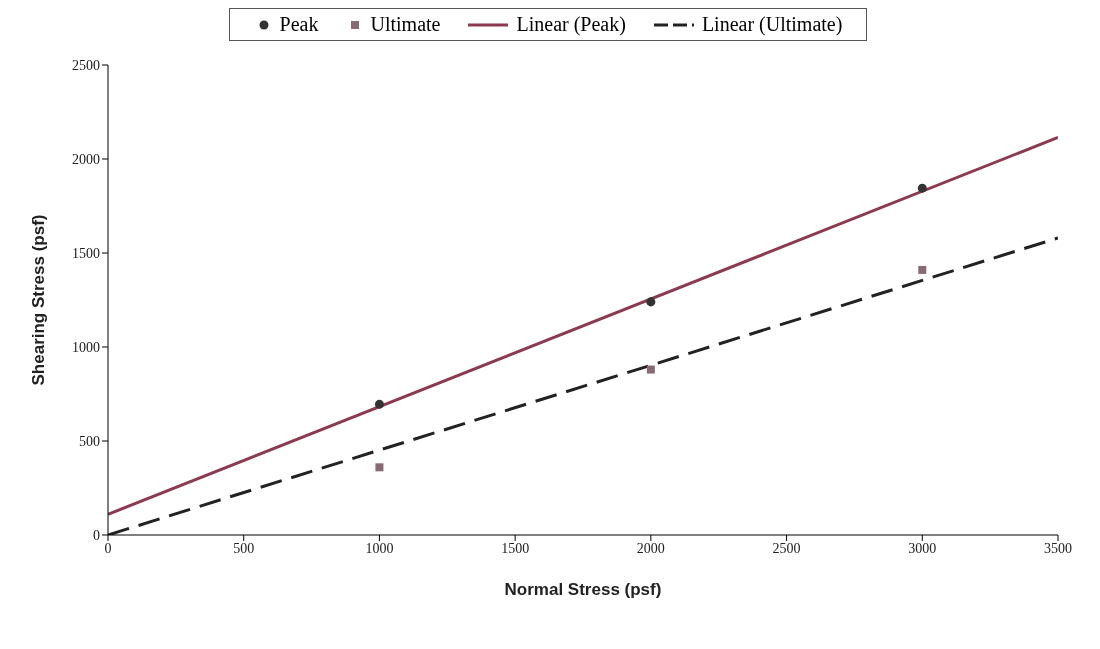  What do you see at coordinates (298, 24) in the screenshot?
I see `legend-label: Peak` at bounding box center [298, 24].